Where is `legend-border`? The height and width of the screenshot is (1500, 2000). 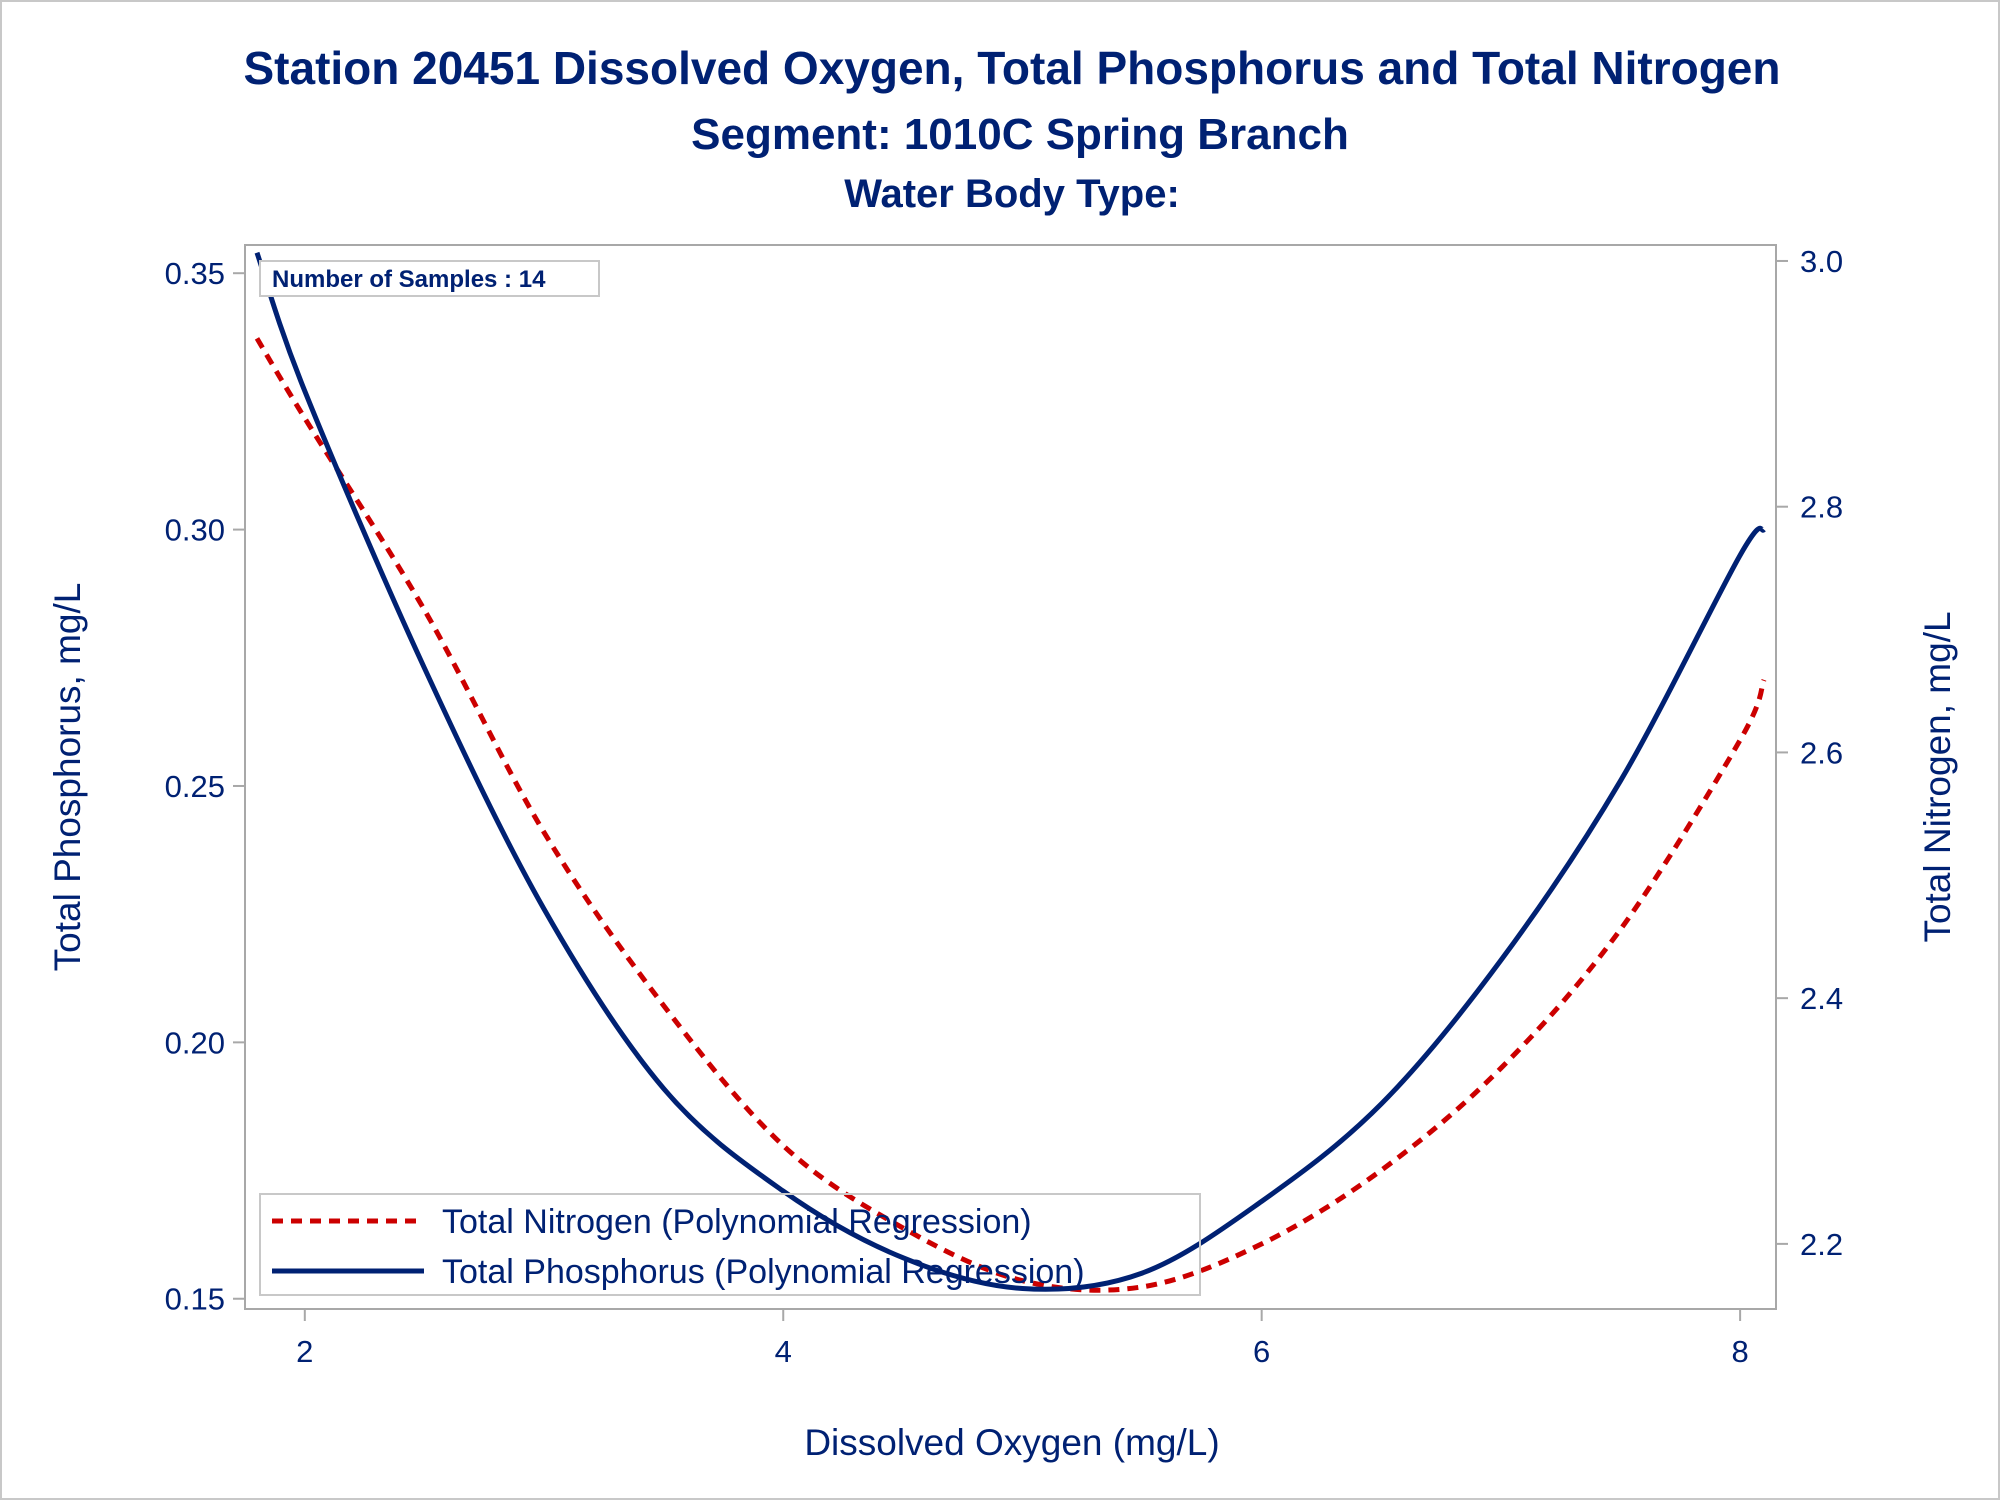 legend-border is located at coordinates (730, 1244).